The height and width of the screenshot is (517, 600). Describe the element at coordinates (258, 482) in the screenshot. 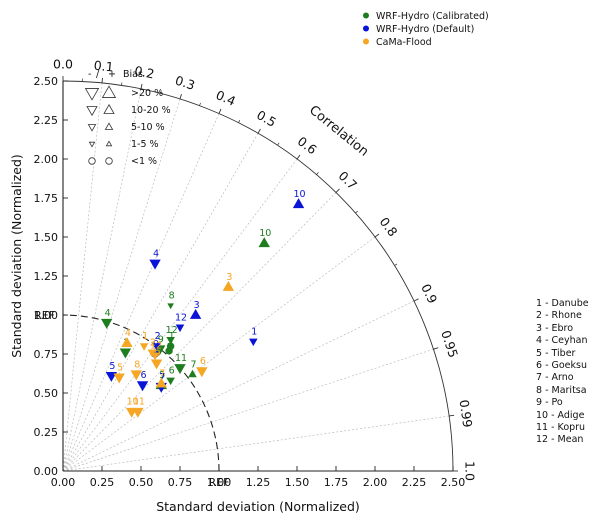

I see `x-tick-label: 1.25` at that location.